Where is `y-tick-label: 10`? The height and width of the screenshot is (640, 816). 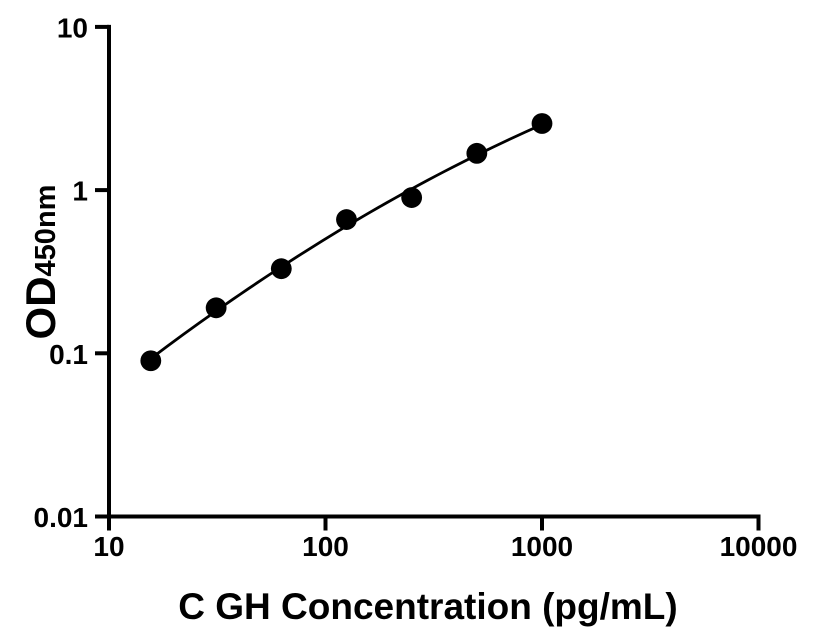 y-tick-label: 10 is located at coordinates (72, 27).